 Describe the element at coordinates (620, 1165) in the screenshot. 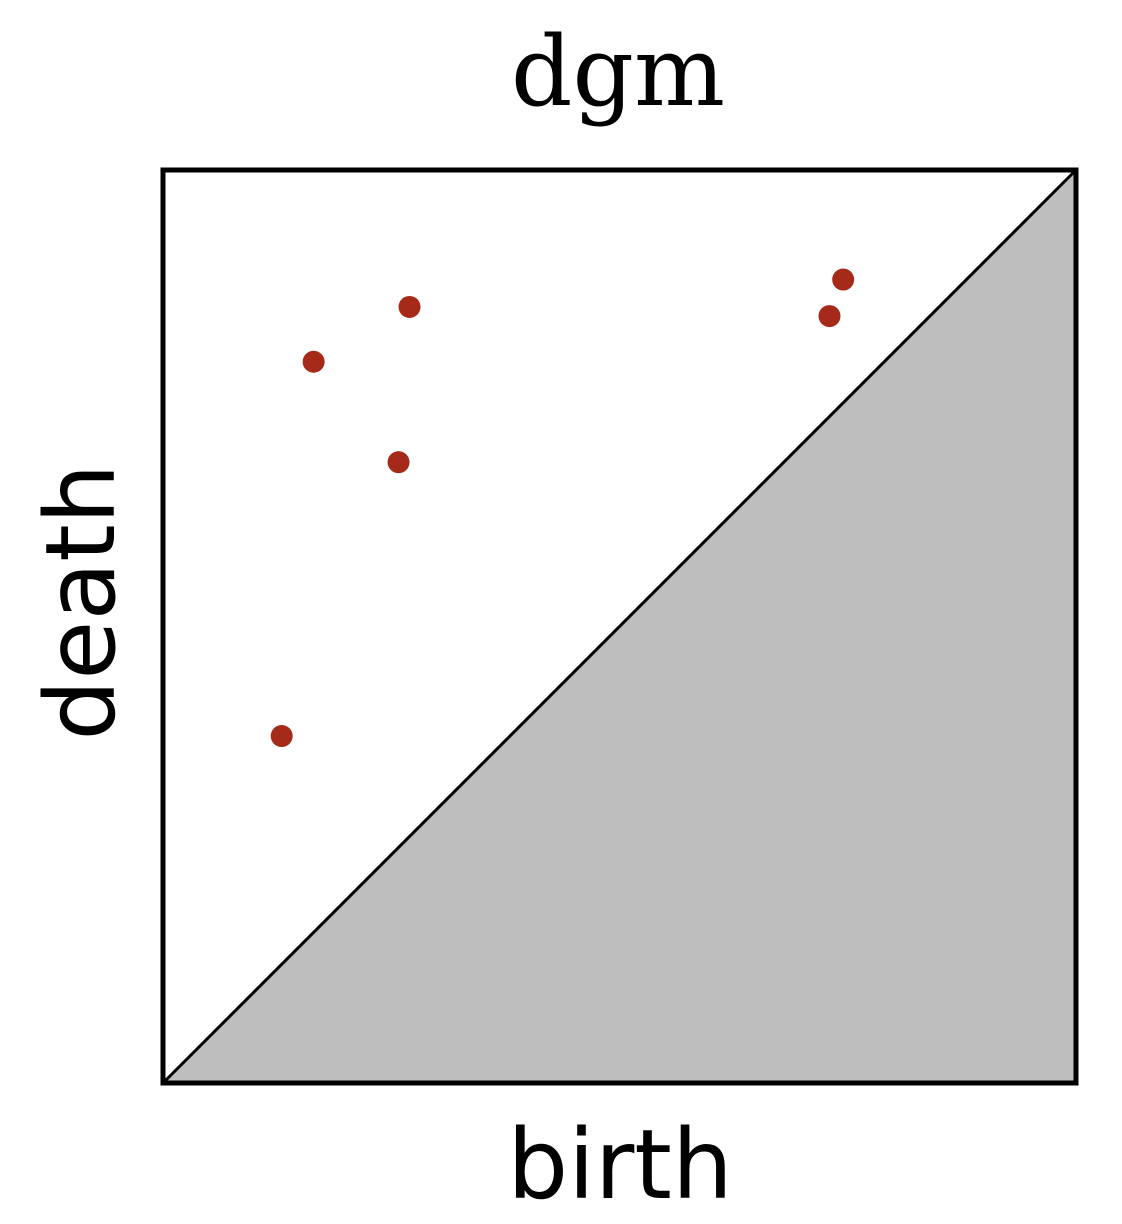

I see `x-axis-label: birth` at that location.